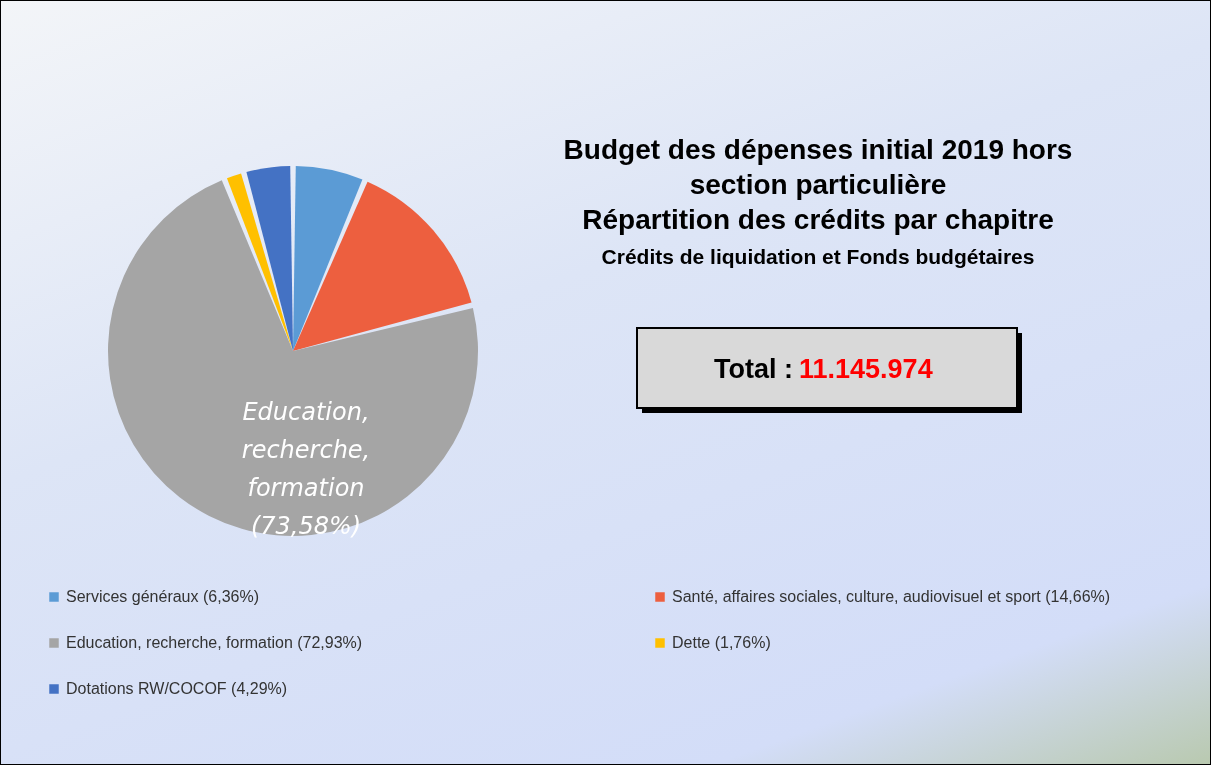 Image resolution: width=1213 pixels, height=767 pixels. I want to click on chart-title: Budget des dépenses initial 2019 hors section particulière Répartition des crédits par chapitre, so click(818, 184).